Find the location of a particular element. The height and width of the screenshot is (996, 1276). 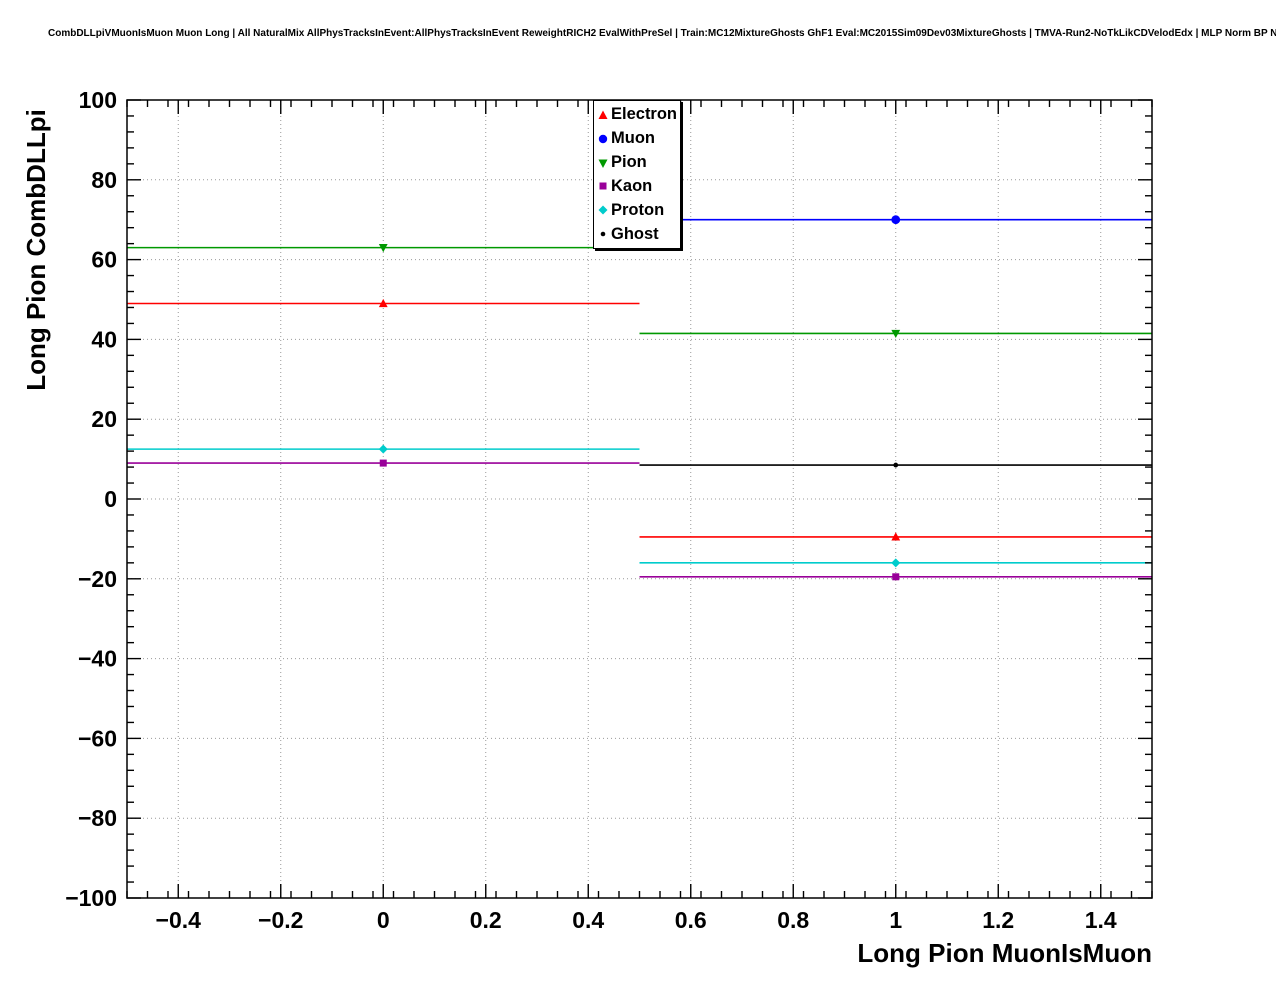

legend-label-ghost: Ghost is located at coordinates (635, 233).